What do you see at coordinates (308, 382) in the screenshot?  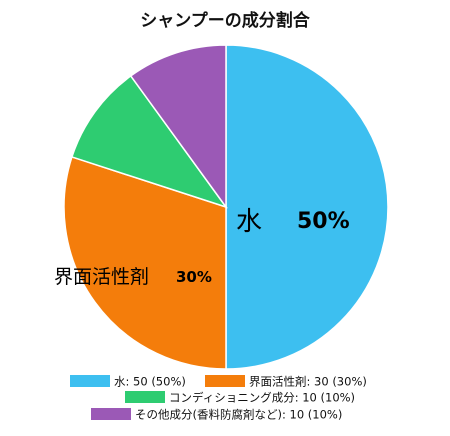 I see `legend-label-surfactant: 界面活性剤: 30 (30%)` at bounding box center [308, 382].